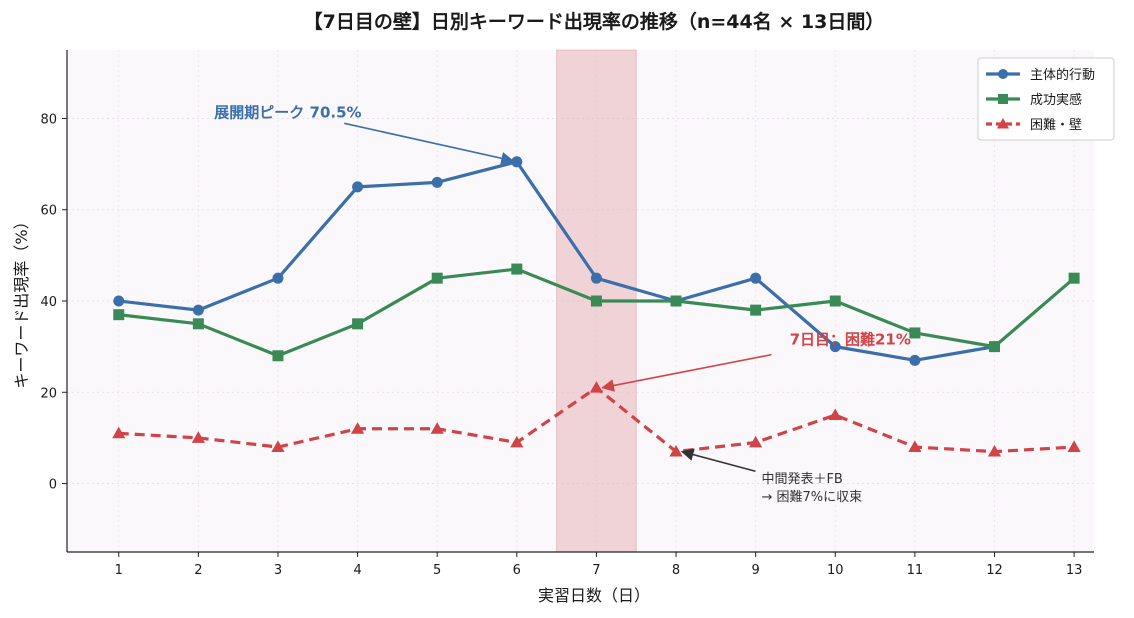  Describe the element at coordinates (835, 570) in the screenshot. I see `x-tick-label: 10` at that location.